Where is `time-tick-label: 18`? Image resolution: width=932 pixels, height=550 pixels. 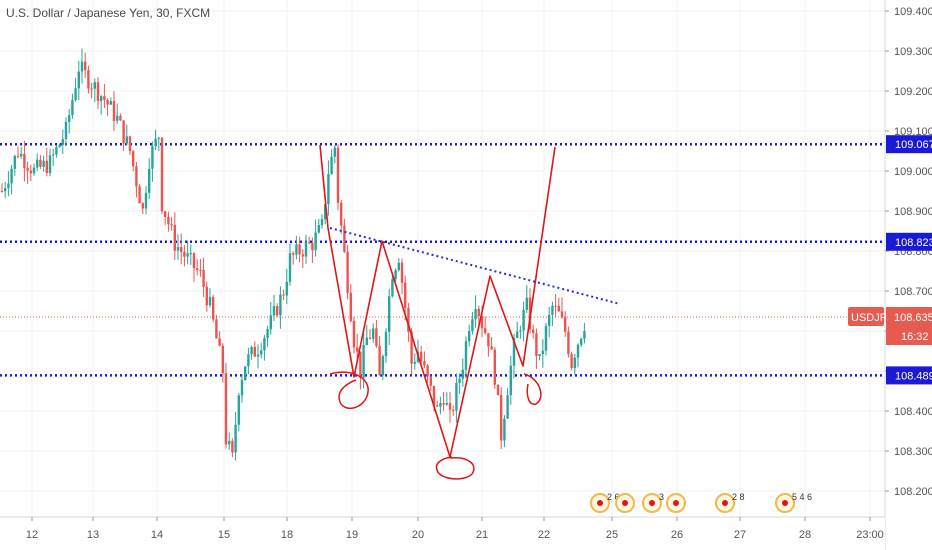
time-tick-label: 18 is located at coordinates (287, 535).